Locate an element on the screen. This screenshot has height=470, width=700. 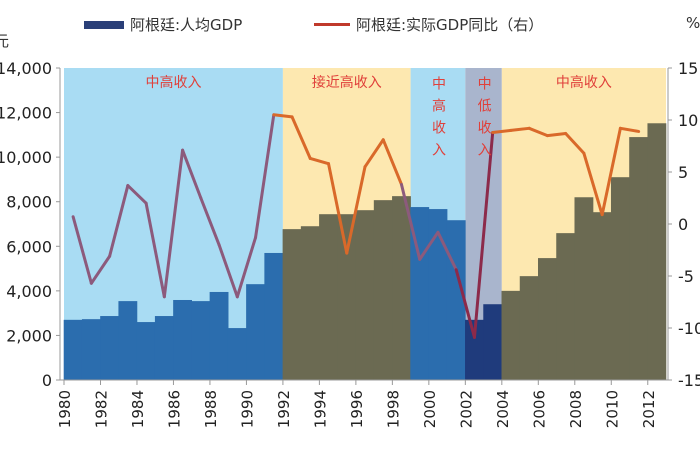
x-tick-label: 2006 is located at coordinates (539, 409).